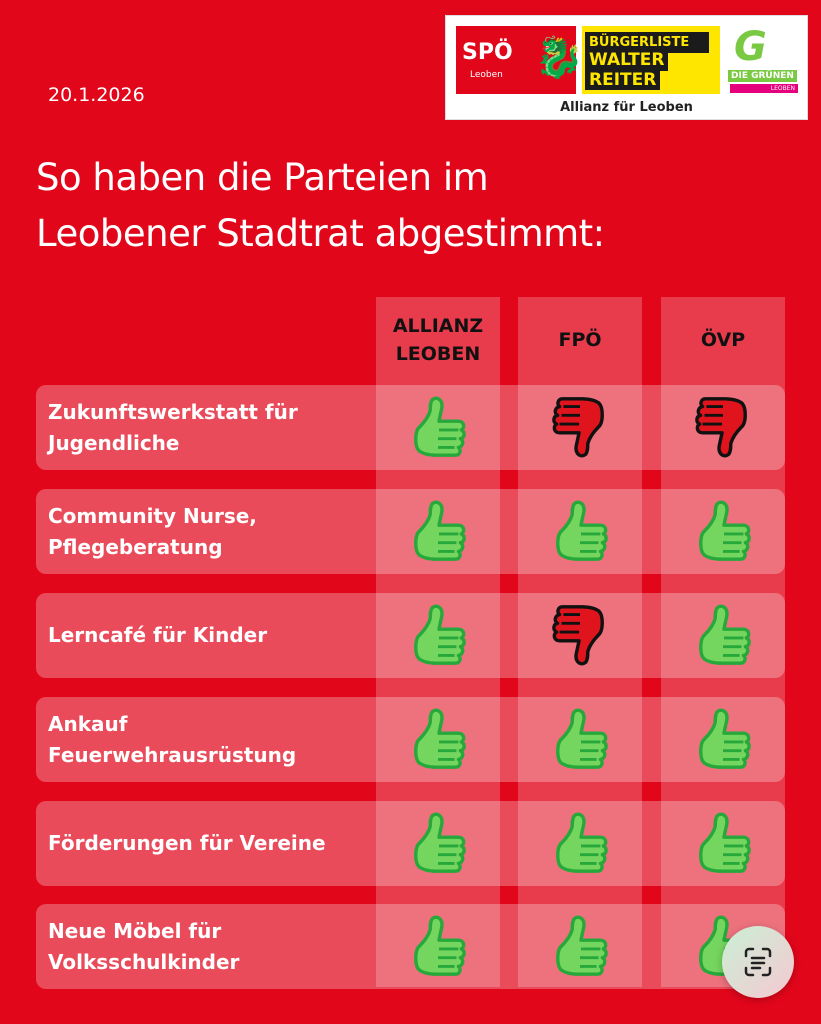 This screenshot has height=1024, width=821. Describe the element at coordinates (647, 42) in the screenshot. I see `bwr-line: BÜRGERLISTE` at that location.